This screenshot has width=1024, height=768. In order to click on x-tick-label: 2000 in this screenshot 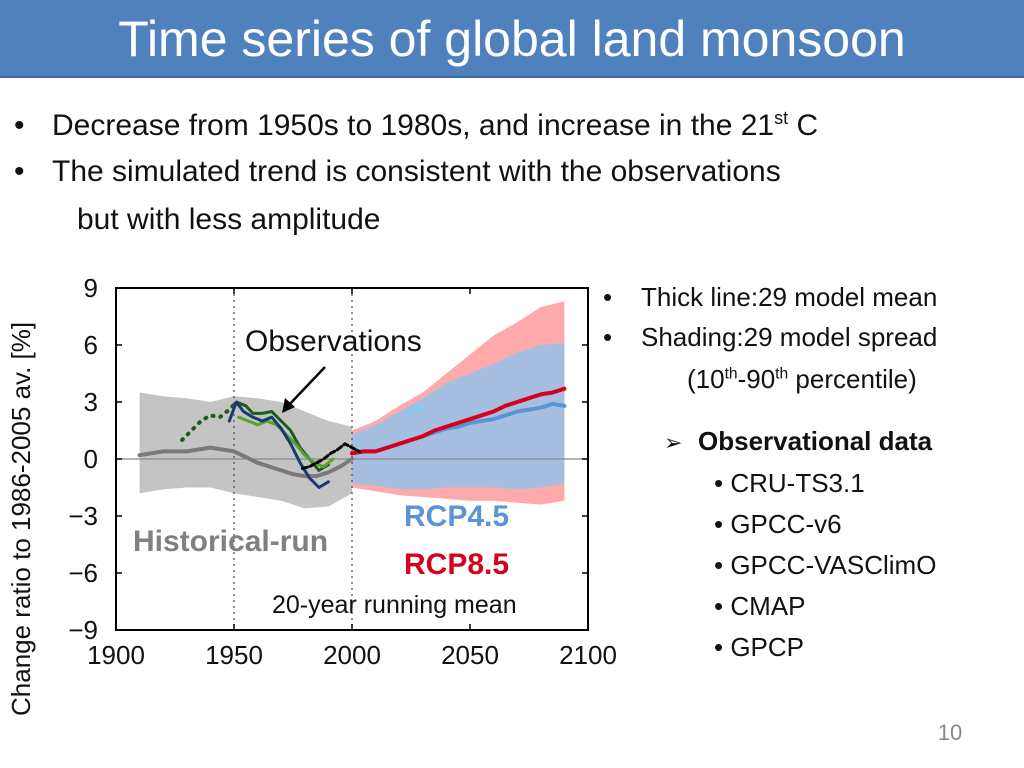, I will do `click(352, 655)`.